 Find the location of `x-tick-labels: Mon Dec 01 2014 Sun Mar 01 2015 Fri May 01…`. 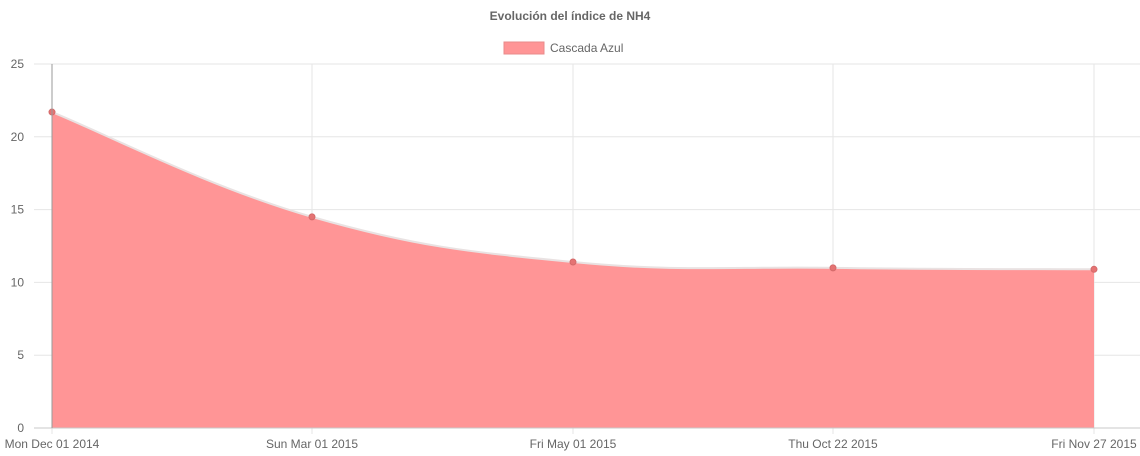

x-tick-labels: Mon Dec 01 2014 Sun Mar 01 2015 Fri May 01… is located at coordinates (571, 444).